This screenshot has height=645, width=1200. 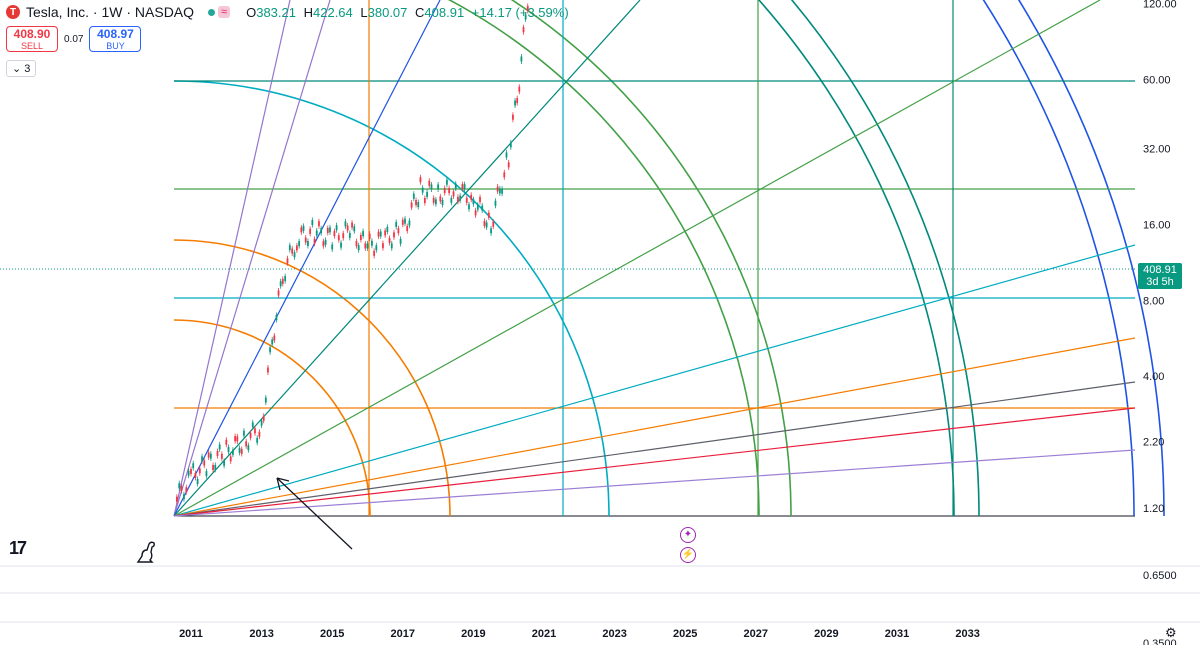 I want to click on x-tick-label: 2021, so click(x=544, y=634).